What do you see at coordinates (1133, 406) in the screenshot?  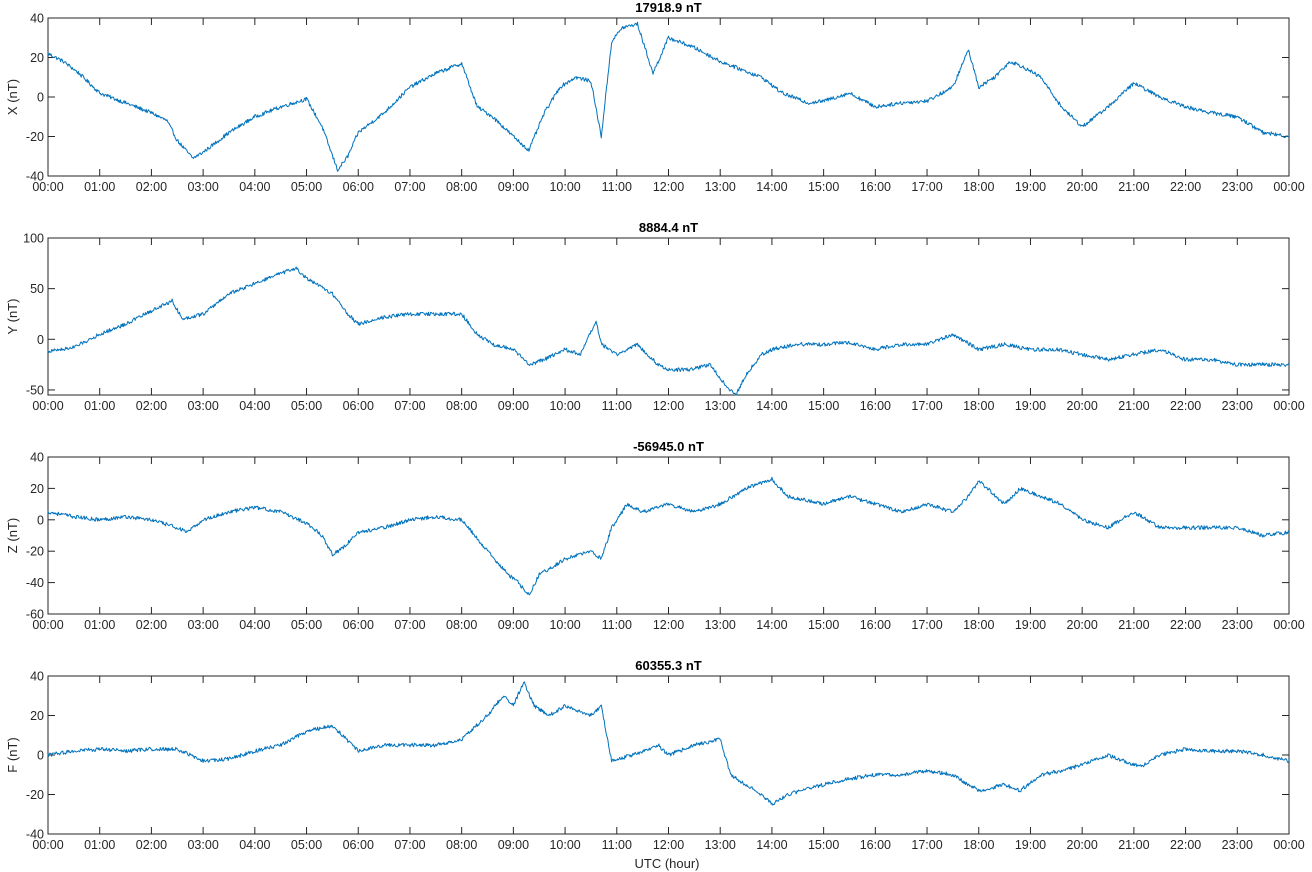 I see `panel-2-x-tick-label: 21:00` at bounding box center [1133, 406].